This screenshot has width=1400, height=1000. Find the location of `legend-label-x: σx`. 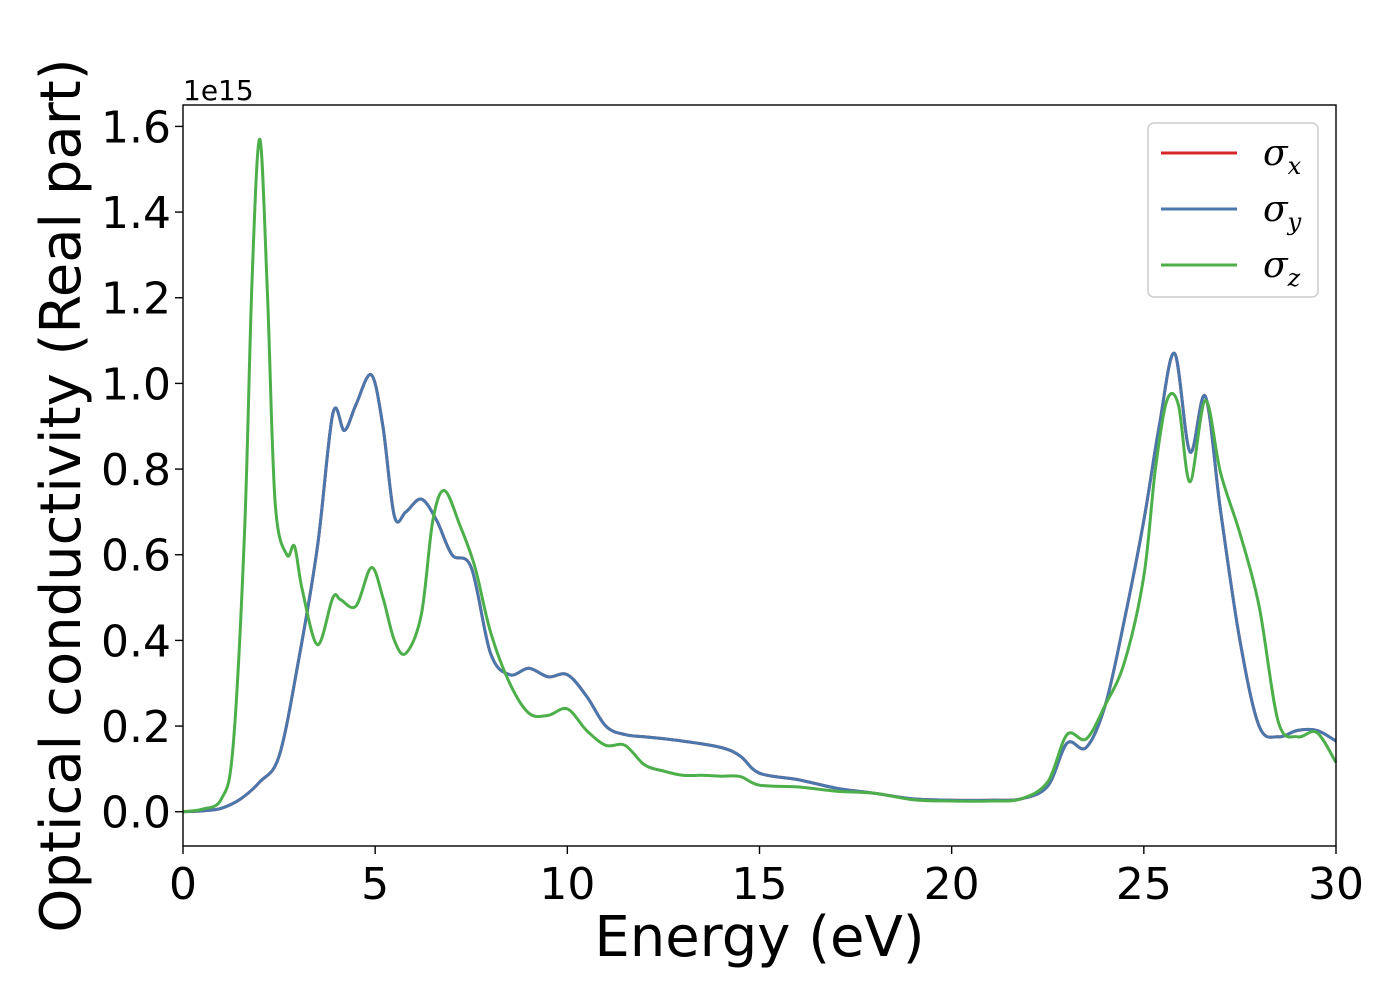

legend-label-x: σx is located at coordinates (1282, 156).